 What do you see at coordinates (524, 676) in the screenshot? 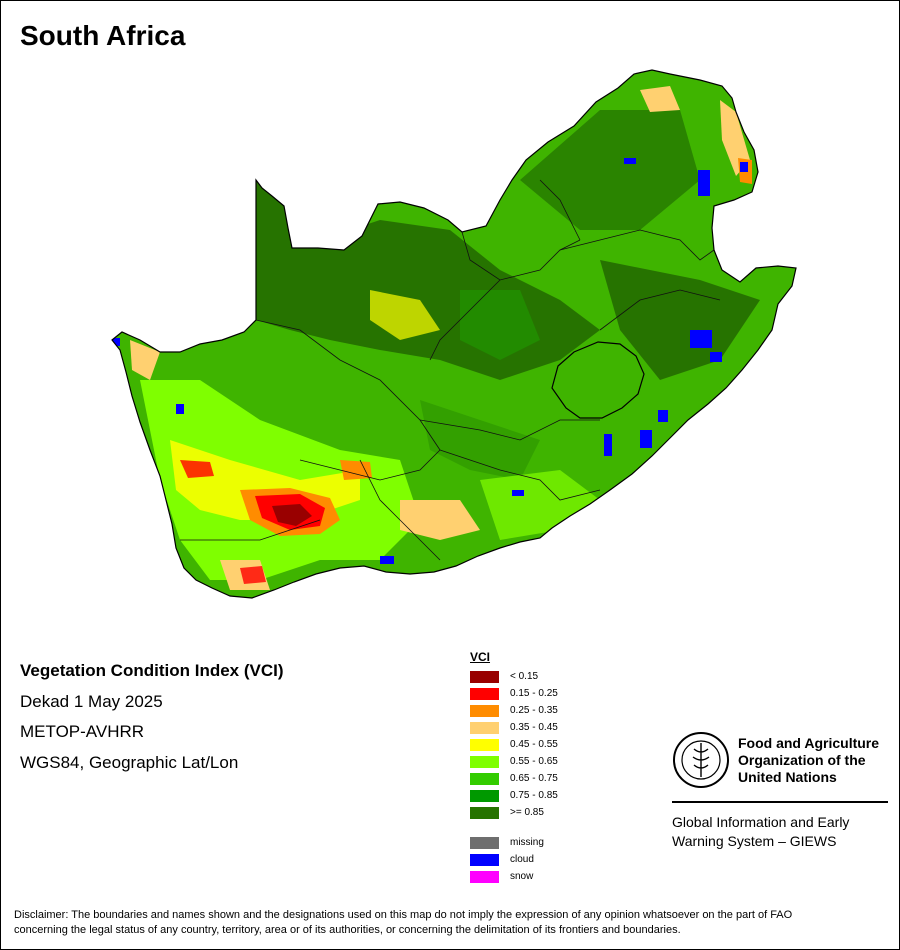
I see `legend-label: < 0.15` at bounding box center [524, 676].